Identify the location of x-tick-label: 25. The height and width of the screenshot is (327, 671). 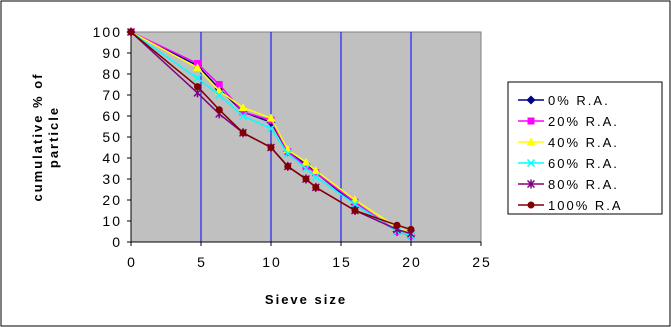
(482, 262).